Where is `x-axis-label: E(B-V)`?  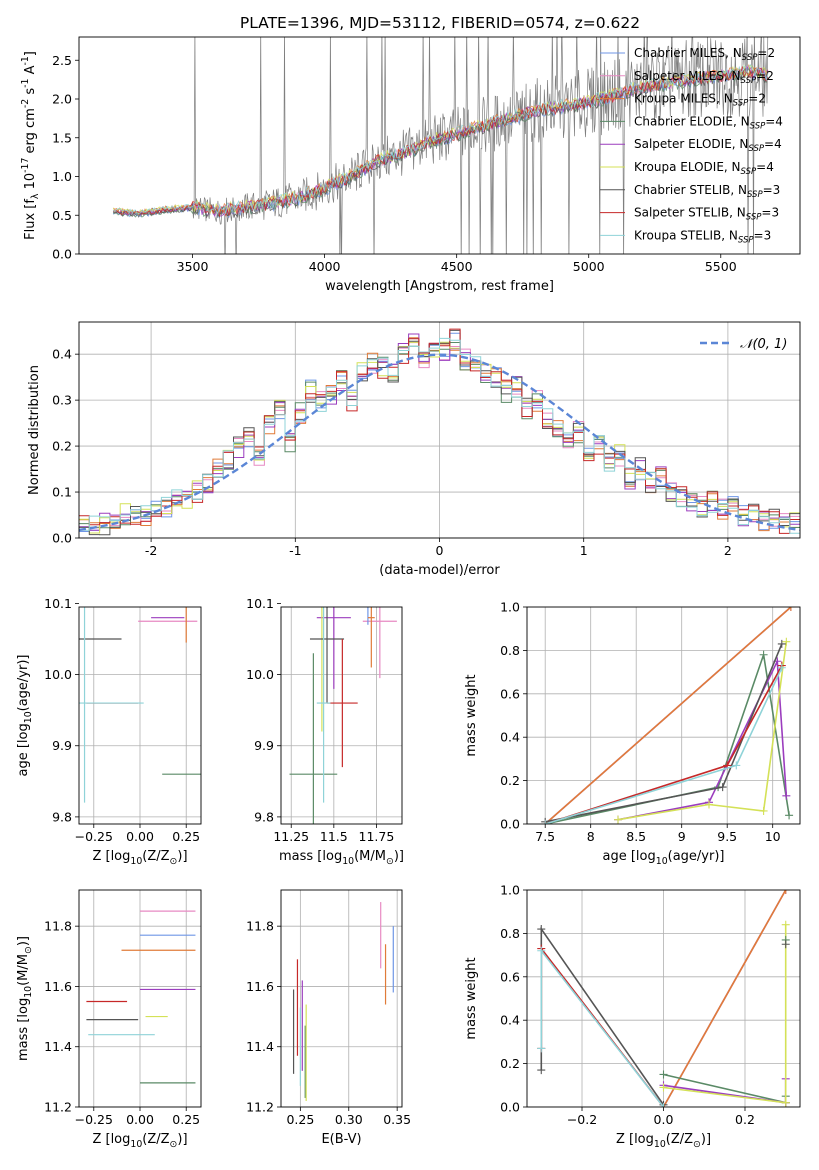
x-axis-label: E(B-V) is located at coordinates (341, 1139).